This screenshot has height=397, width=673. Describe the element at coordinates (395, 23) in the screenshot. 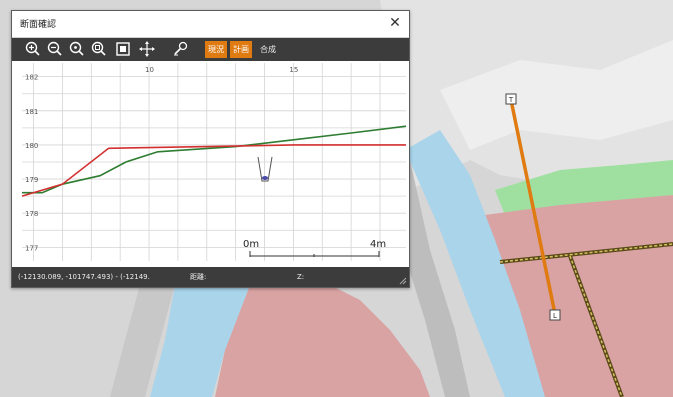

I see `close-icon: ✕` at that location.